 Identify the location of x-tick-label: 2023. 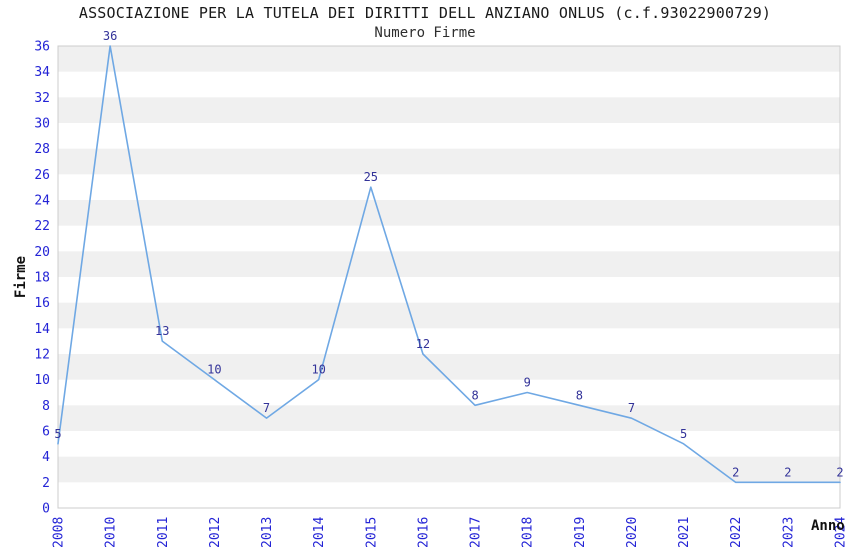
(788, 532).